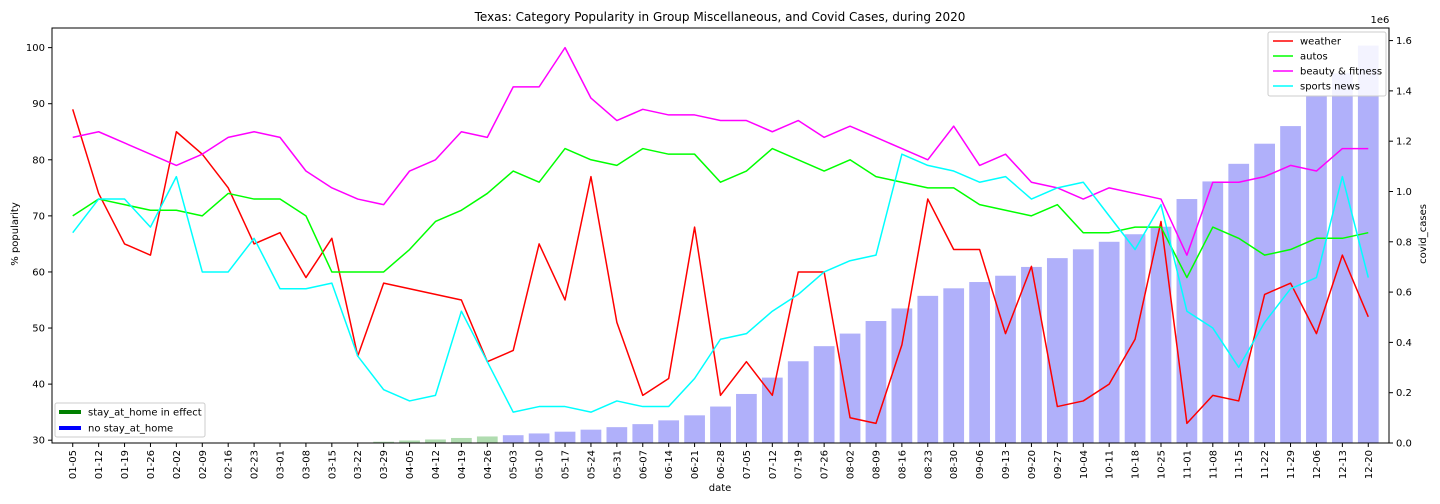 Image resolution: width=1440 pixels, height=504 pixels. Describe the element at coordinates (1404, 192) in the screenshot. I see `y2-tick-label-5: 1.0` at that location.